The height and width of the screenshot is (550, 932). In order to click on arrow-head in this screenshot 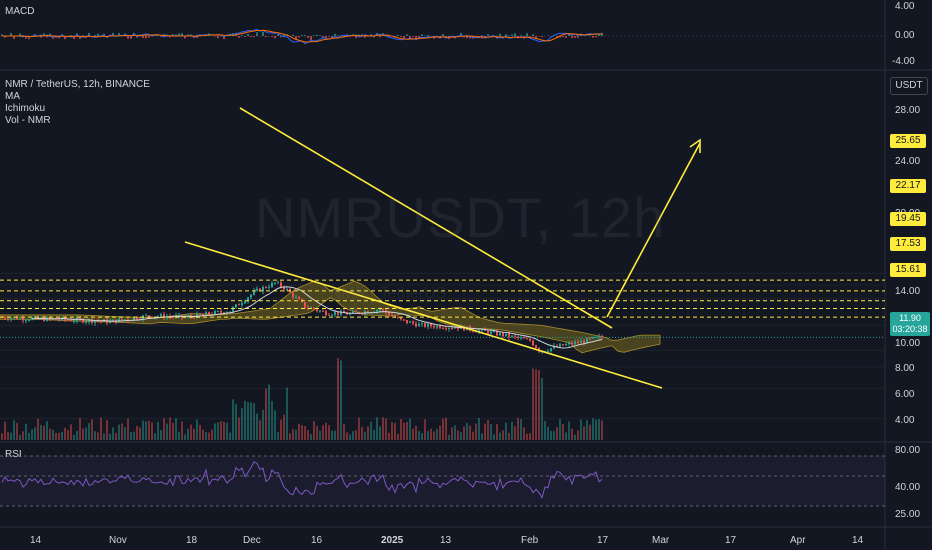, I will do `click(695, 145)`.